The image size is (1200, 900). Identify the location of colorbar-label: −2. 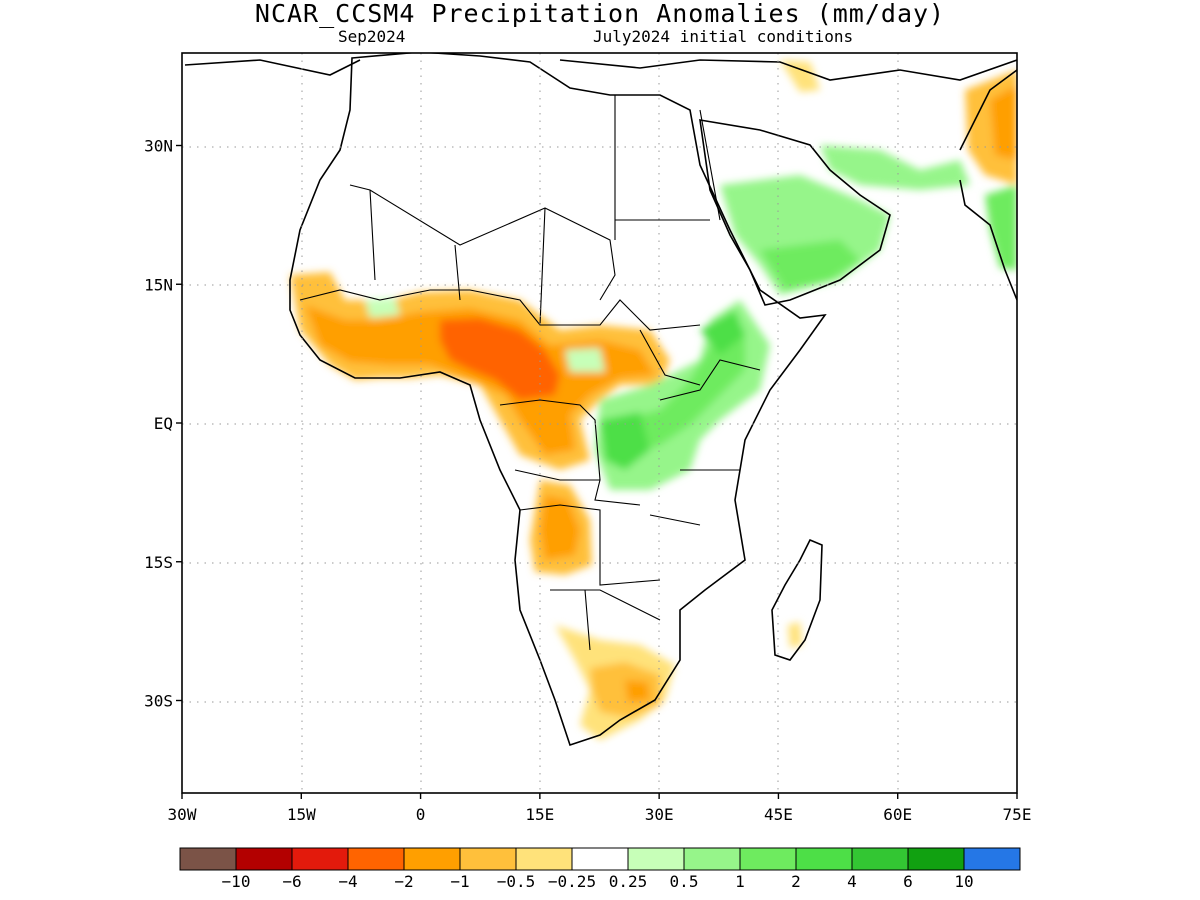
(403, 881).